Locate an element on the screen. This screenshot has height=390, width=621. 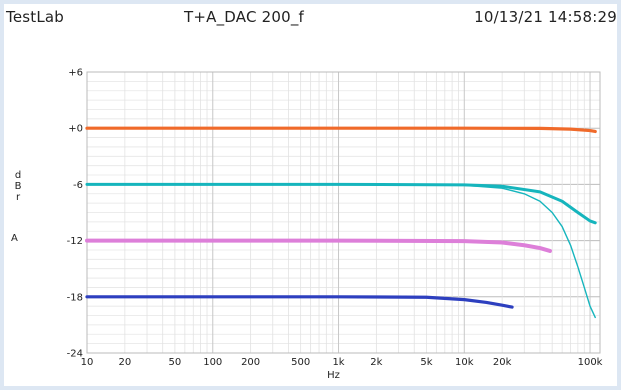
y-axis-label: d B r is located at coordinates (18, 186).